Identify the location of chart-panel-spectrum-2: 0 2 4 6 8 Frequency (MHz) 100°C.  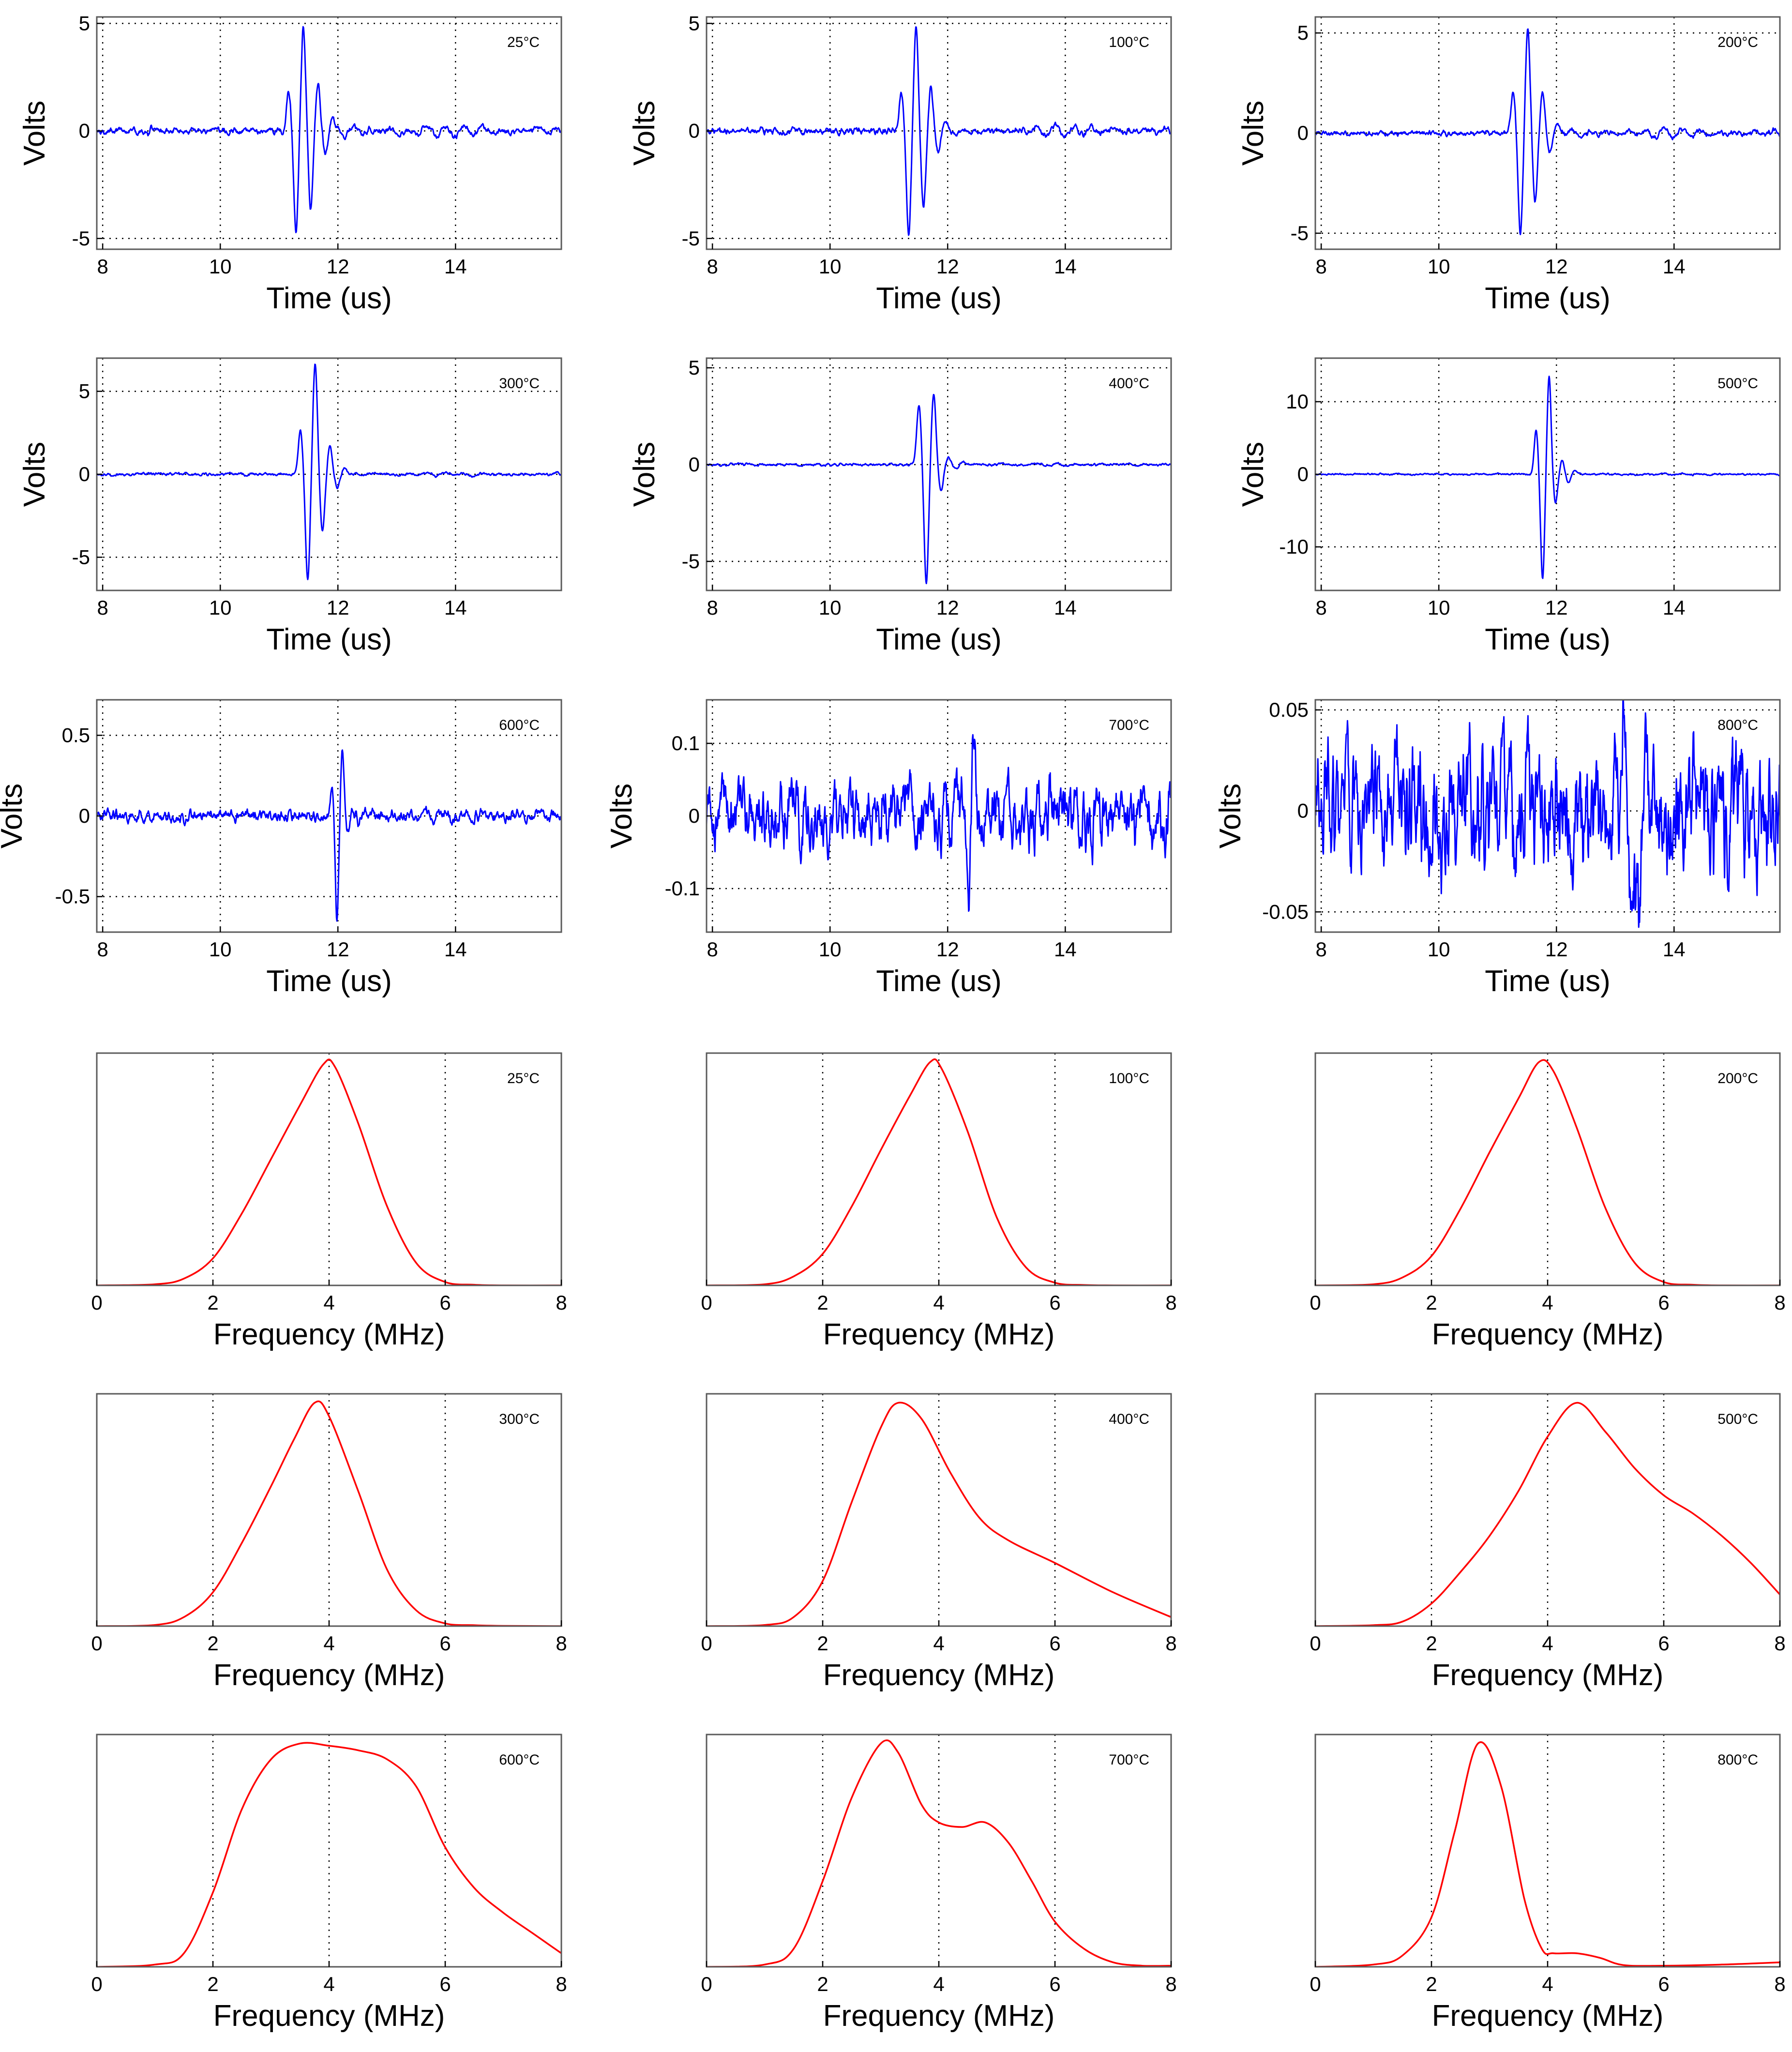
(939, 1201).